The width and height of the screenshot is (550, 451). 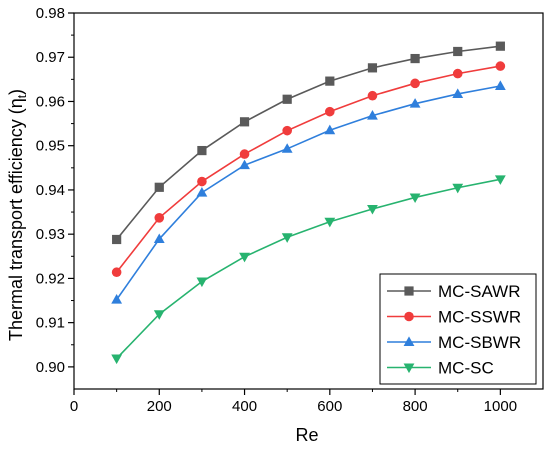 What do you see at coordinates (50, 190) in the screenshot?
I see `y-tick-label: 0.94` at bounding box center [50, 190].